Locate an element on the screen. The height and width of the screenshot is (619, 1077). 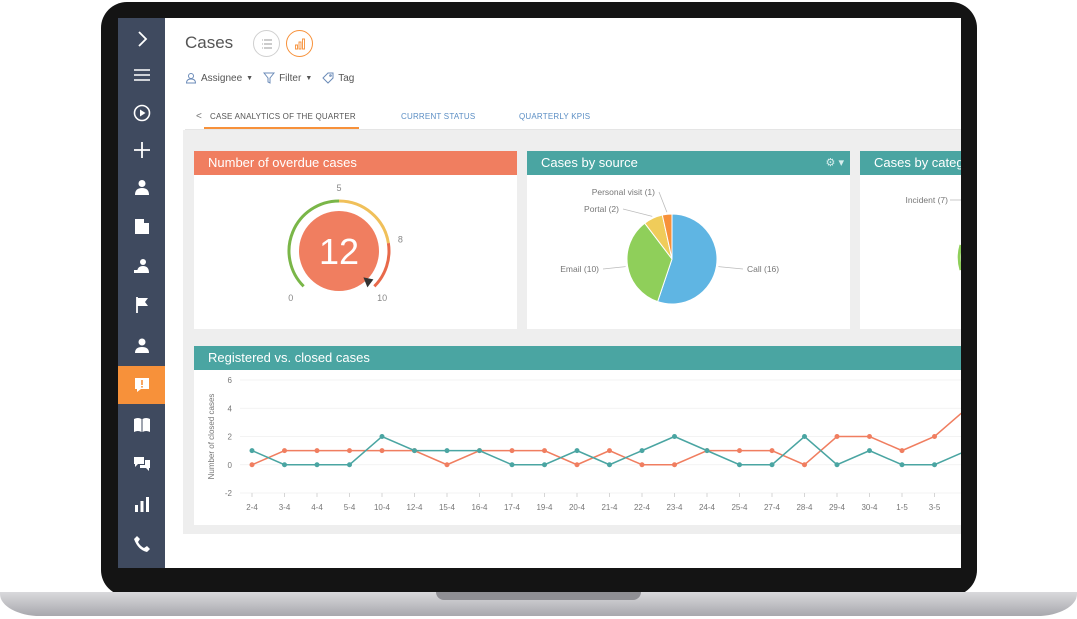
list-view-button is located at coordinates (266, 43).